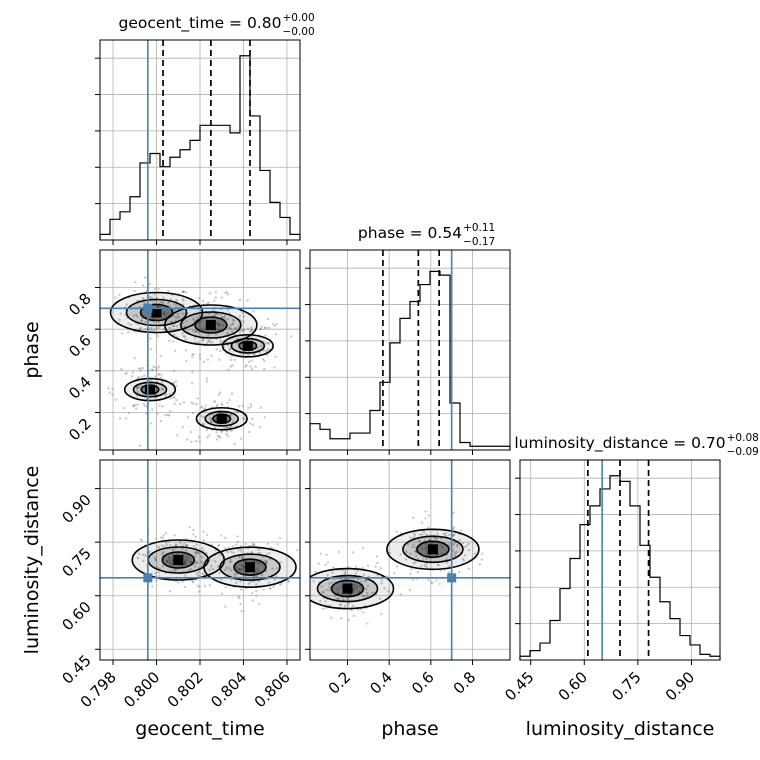  What do you see at coordinates (76, 509) in the screenshot?
I see `y-tick-label: 0.90` at bounding box center [76, 509].